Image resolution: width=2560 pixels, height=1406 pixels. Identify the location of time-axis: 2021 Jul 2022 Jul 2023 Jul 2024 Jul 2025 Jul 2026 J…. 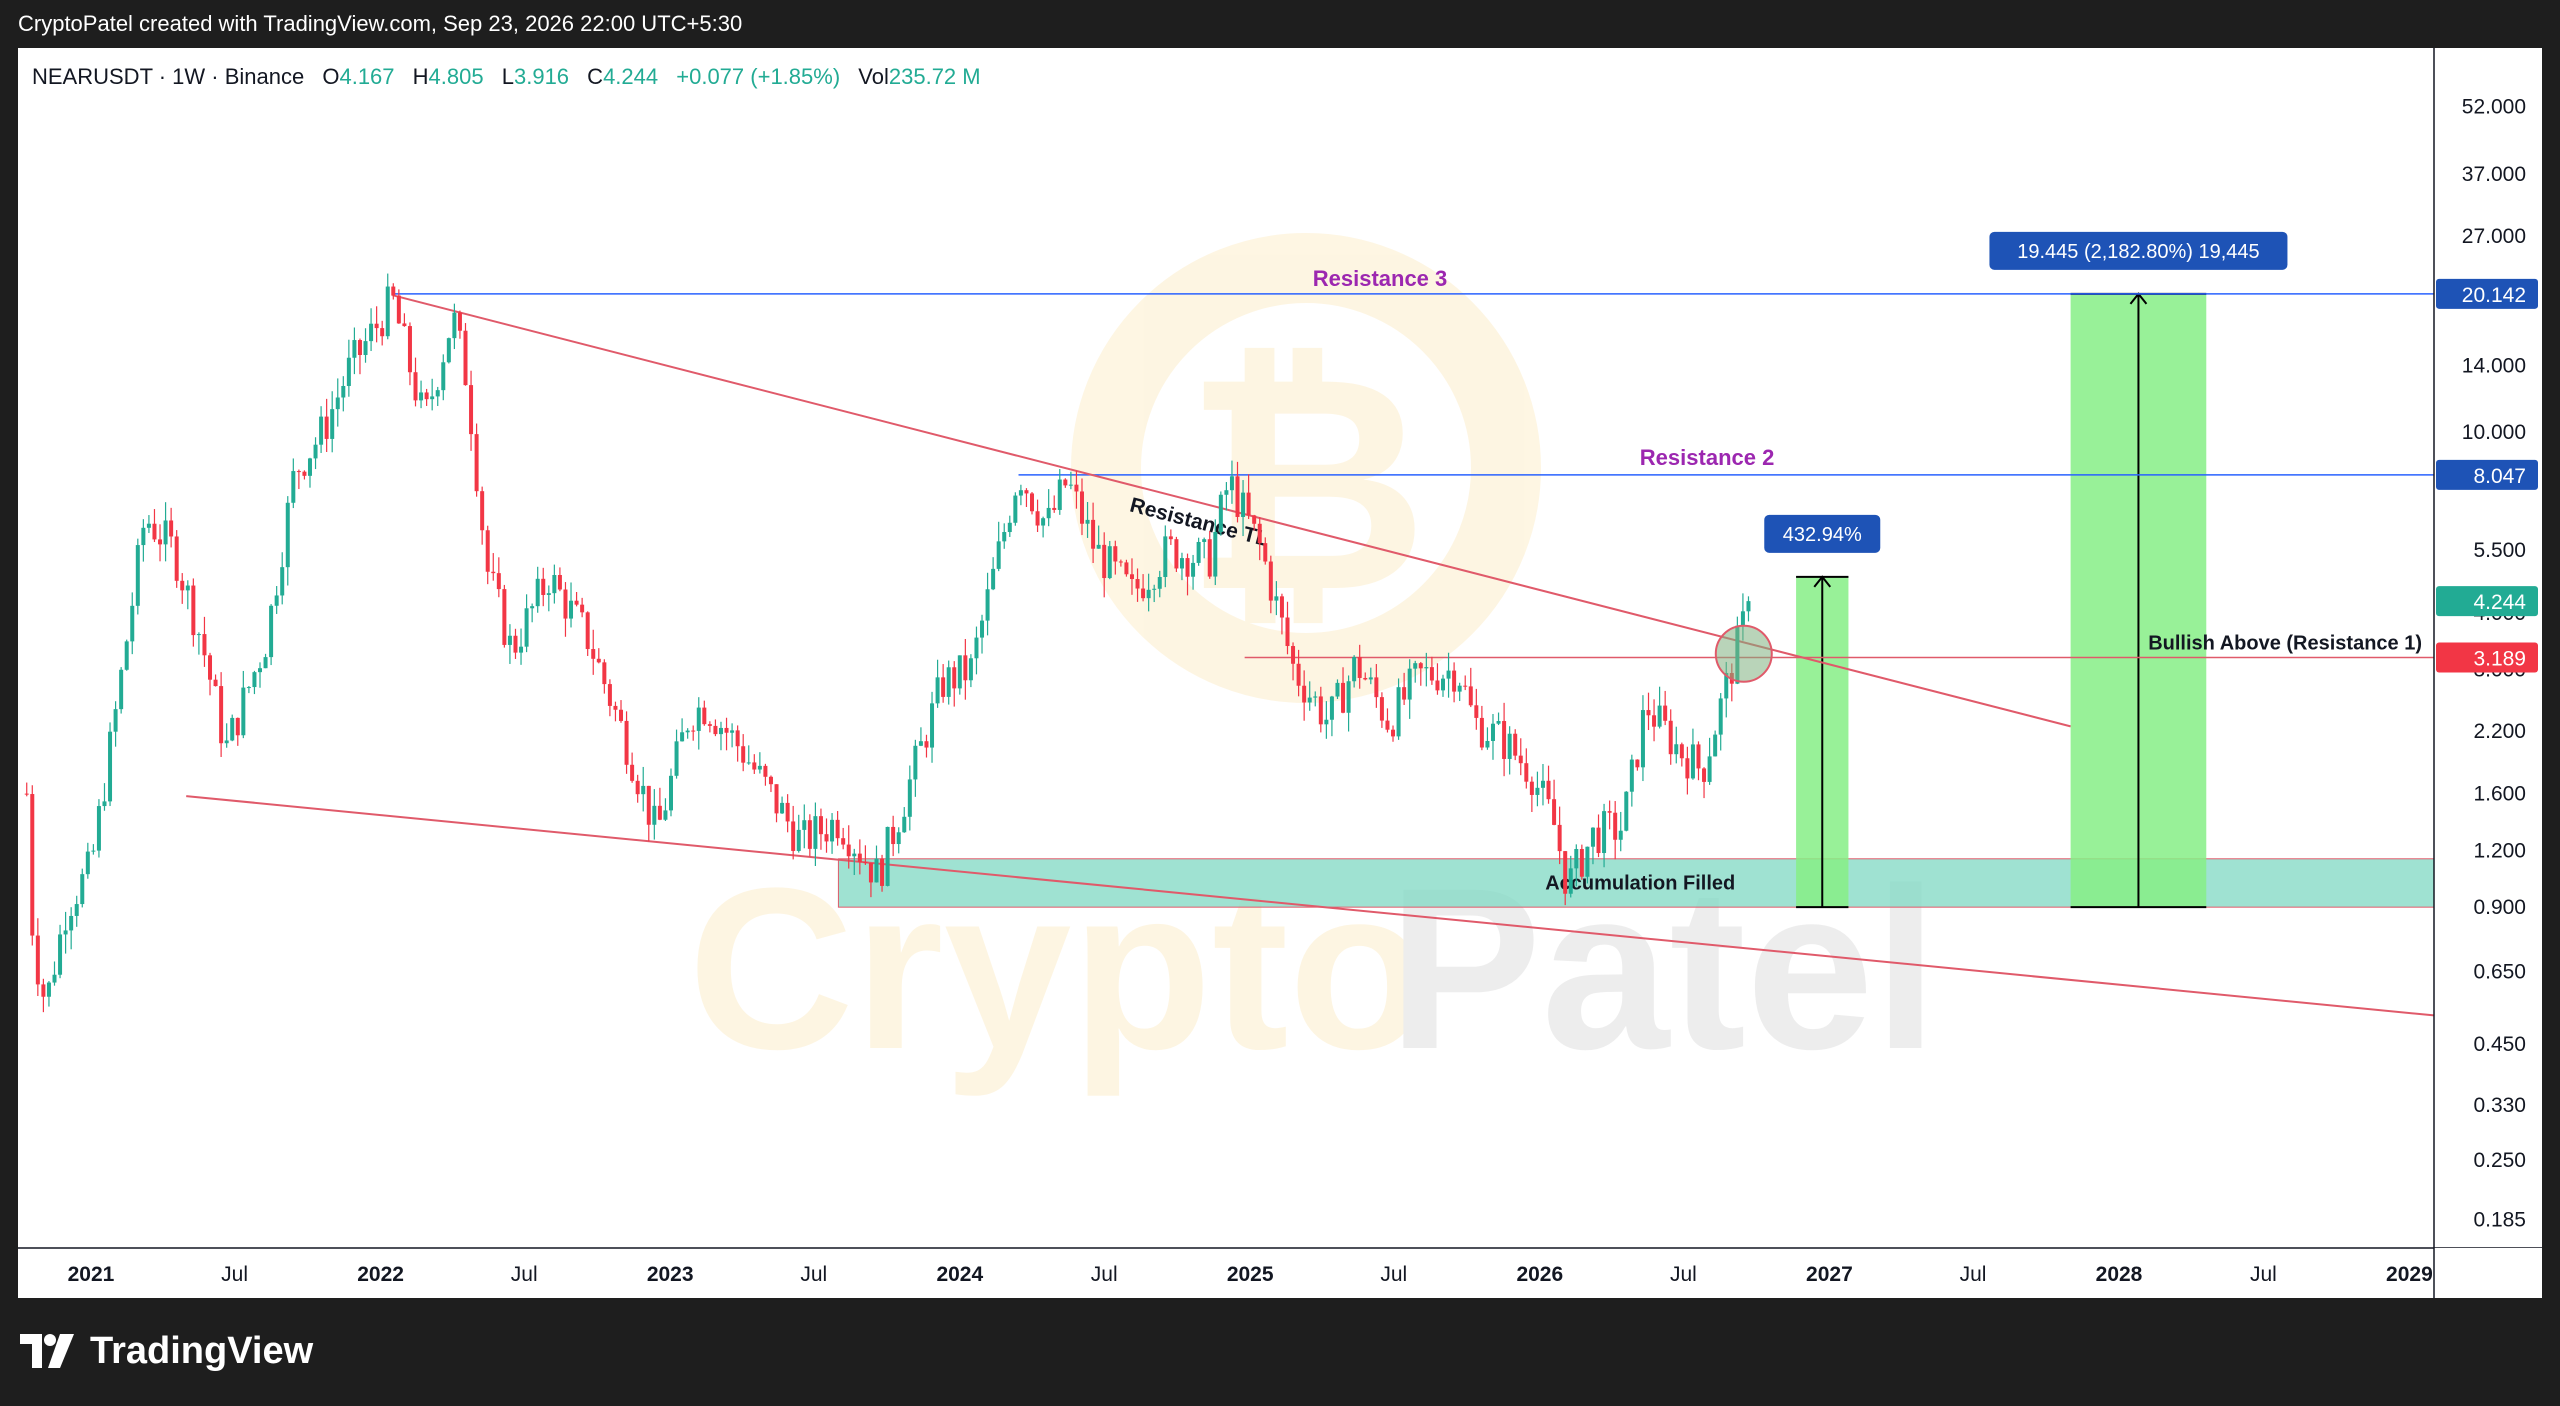
(1280, 1272).